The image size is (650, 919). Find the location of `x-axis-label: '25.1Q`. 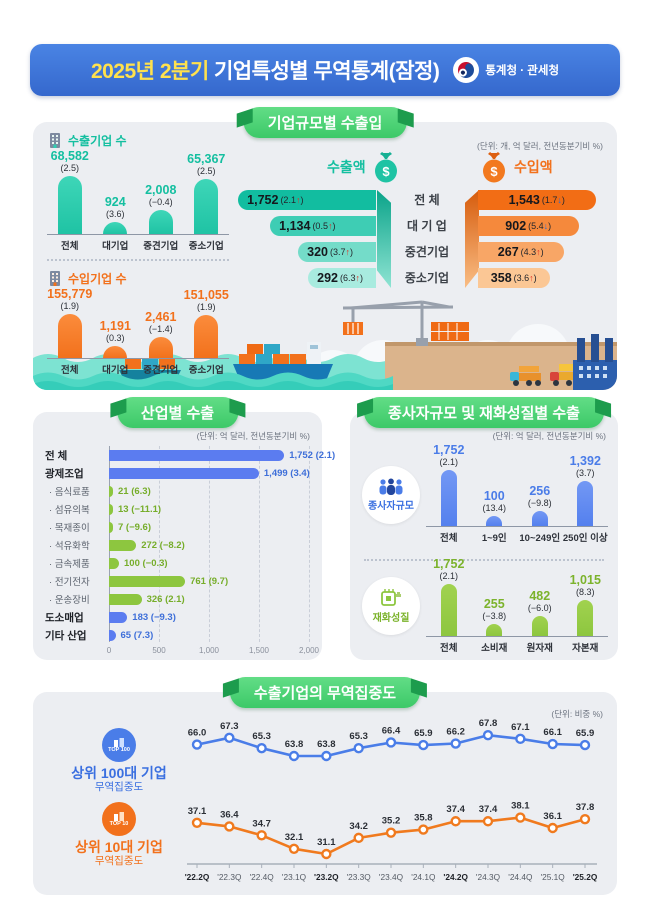

x-axis-label: '25.1Q is located at coordinates (553, 877).